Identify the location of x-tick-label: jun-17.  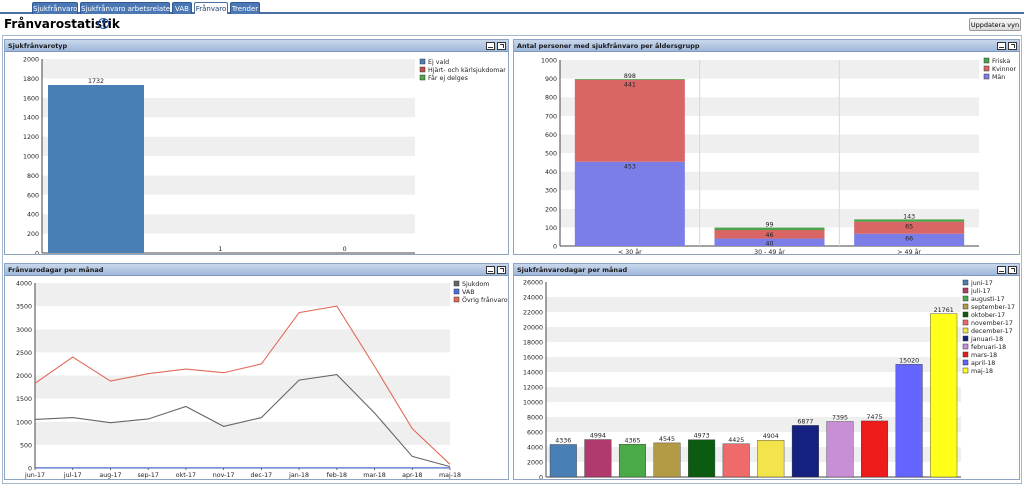
(34, 475).